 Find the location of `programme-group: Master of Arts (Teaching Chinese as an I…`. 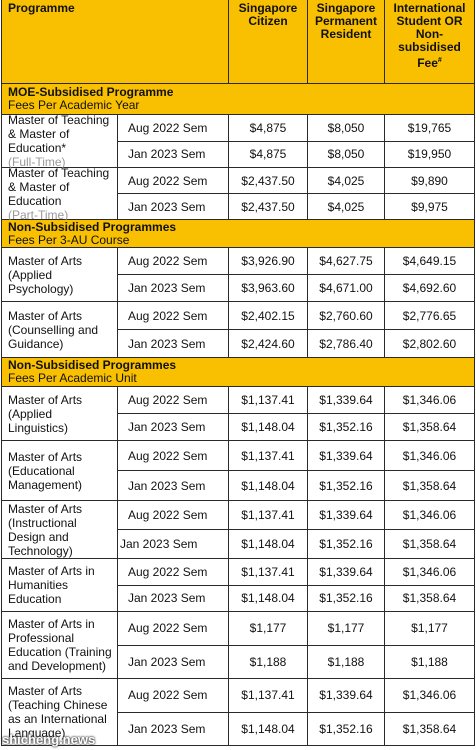

programme-group: Master of Arts (Teaching Chinese as an I… is located at coordinates (238, 712).